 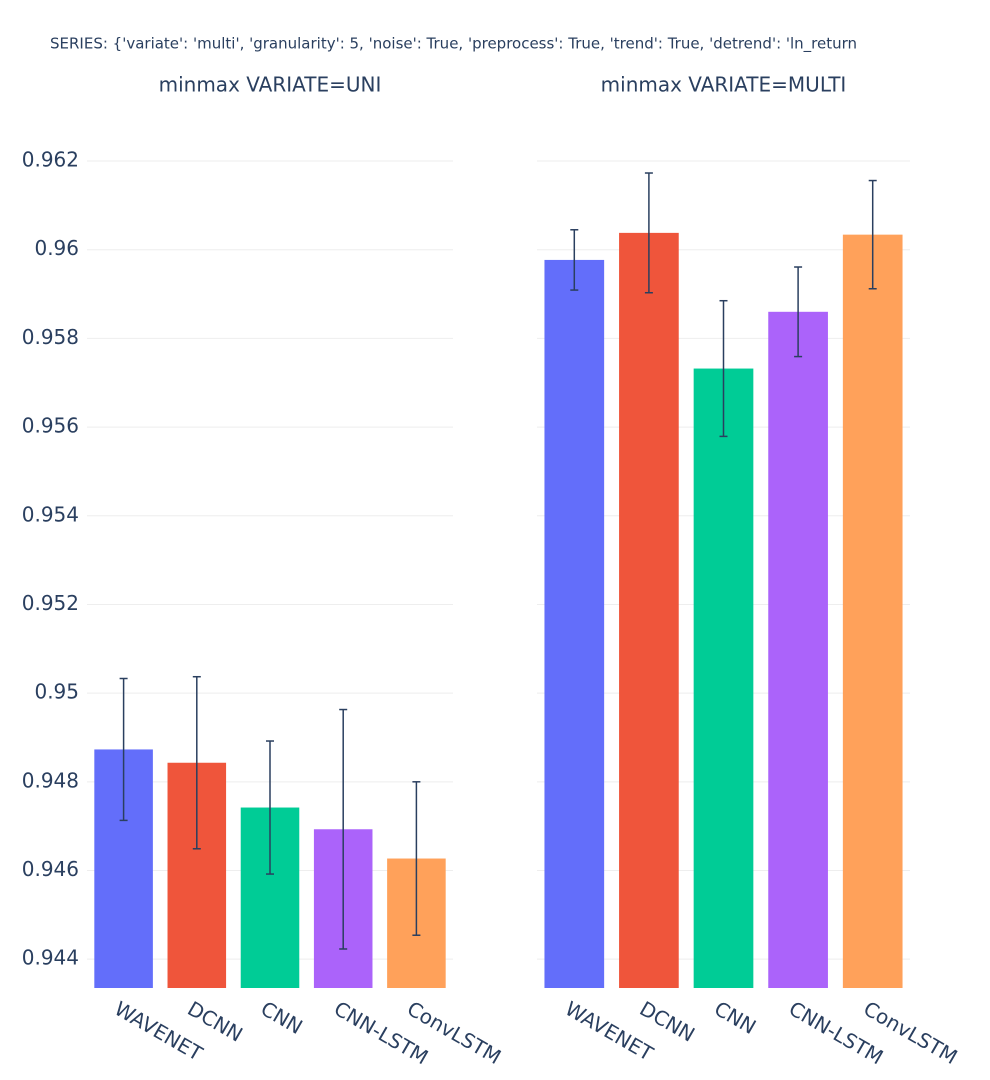 I want to click on subplot-title: minmax VARIATE=UNI, so click(x=270, y=85).